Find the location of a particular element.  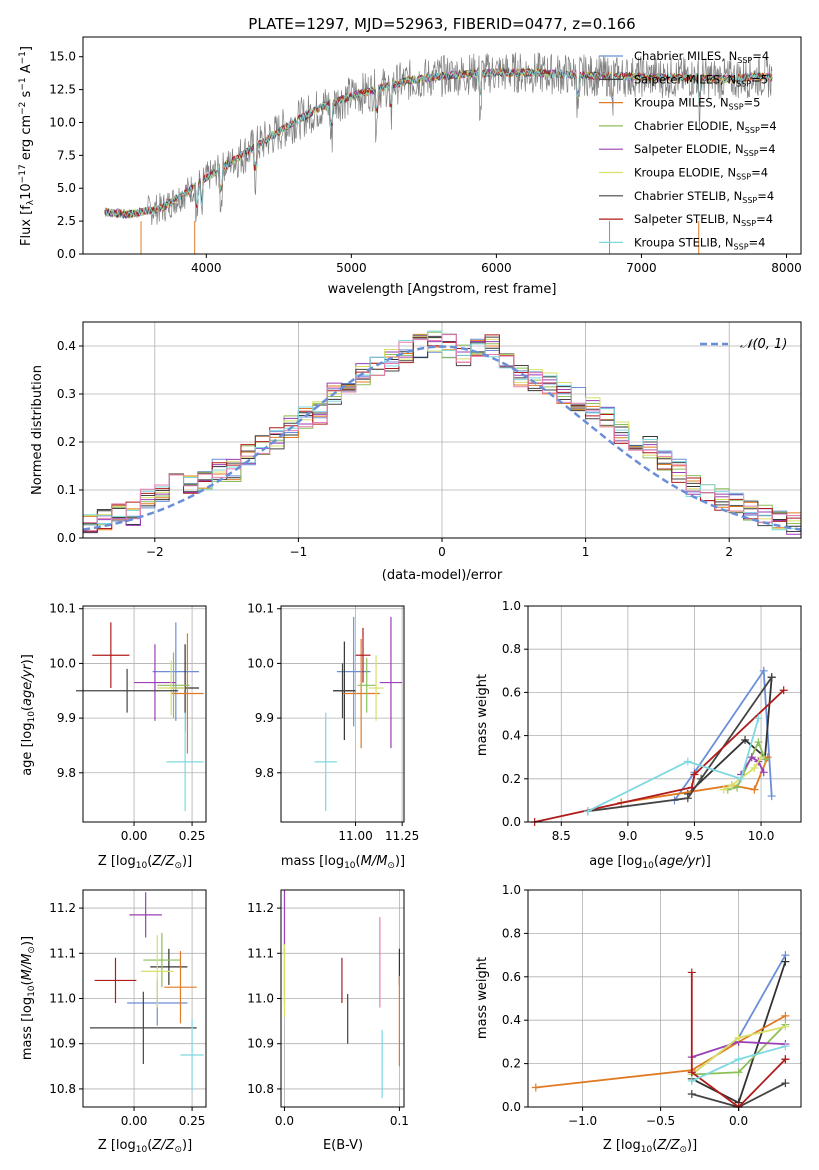

legend-entry-label: Kroupa MILES, NSSP=5 is located at coordinates (697, 104).